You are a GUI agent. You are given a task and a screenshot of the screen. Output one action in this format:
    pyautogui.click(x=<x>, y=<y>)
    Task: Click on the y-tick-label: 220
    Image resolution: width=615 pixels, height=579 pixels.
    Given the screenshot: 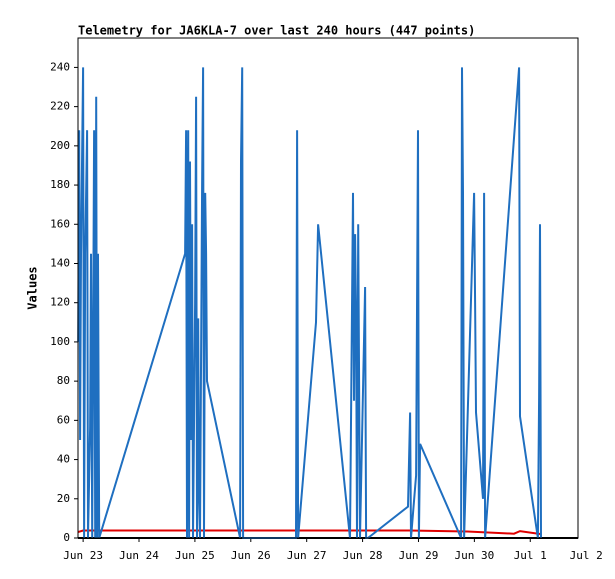 What is the action you would take?
    pyautogui.click(x=60, y=106)
    